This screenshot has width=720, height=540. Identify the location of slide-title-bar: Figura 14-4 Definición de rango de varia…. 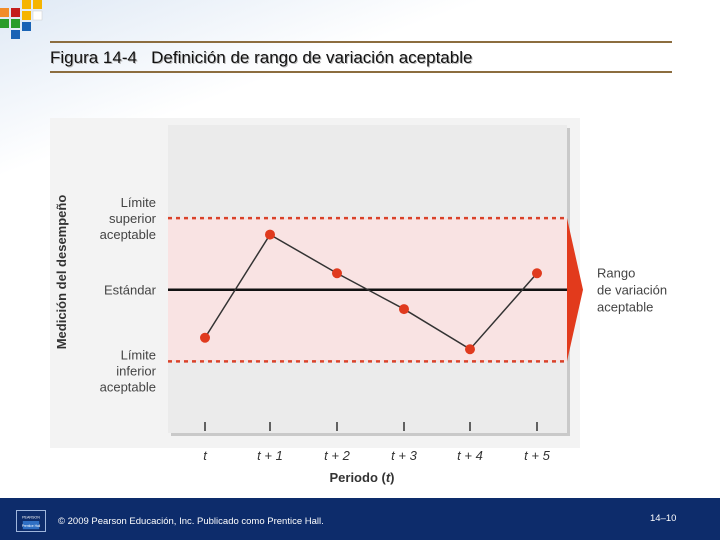
(361, 57).